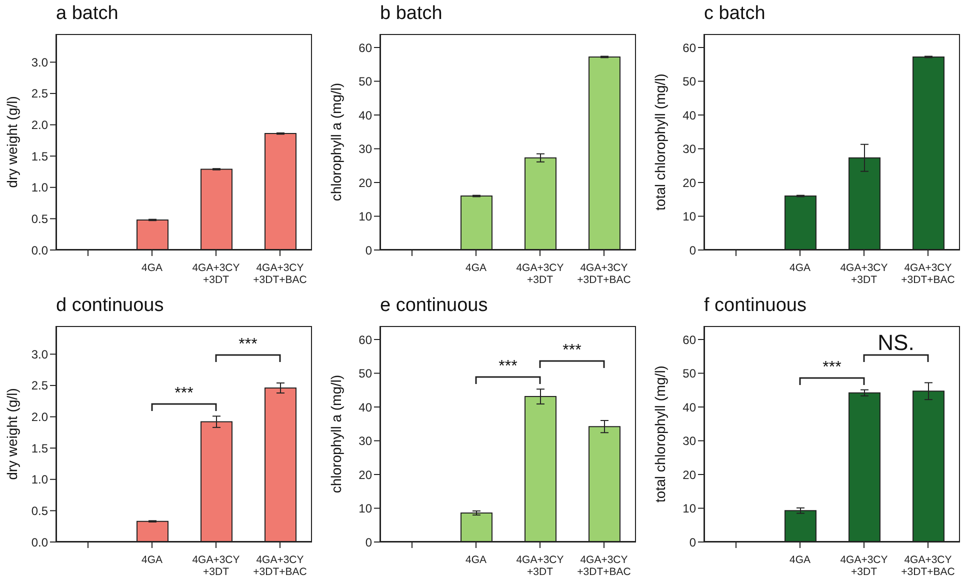 This screenshot has height=587, width=973. Describe the element at coordinates (411, 14) in the screenshot. I see `chart-title: b batch` at that location.